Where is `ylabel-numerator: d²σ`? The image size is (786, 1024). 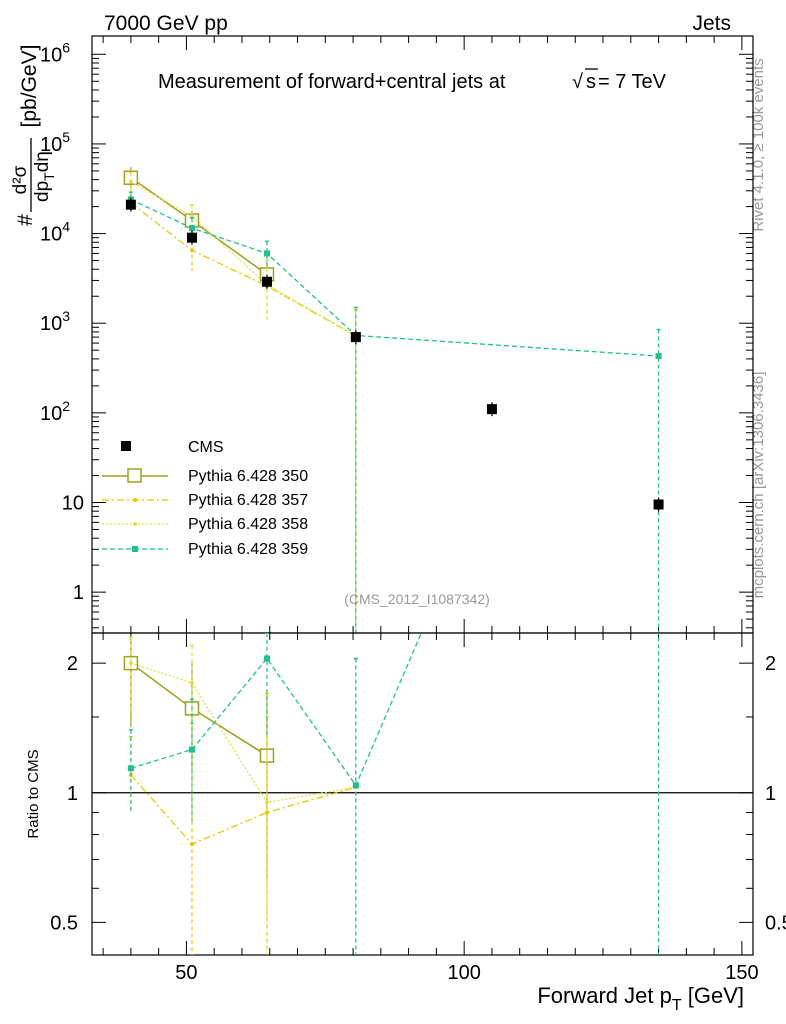 ylabel-numerator: d²σ is located at coordinates (20, 179).